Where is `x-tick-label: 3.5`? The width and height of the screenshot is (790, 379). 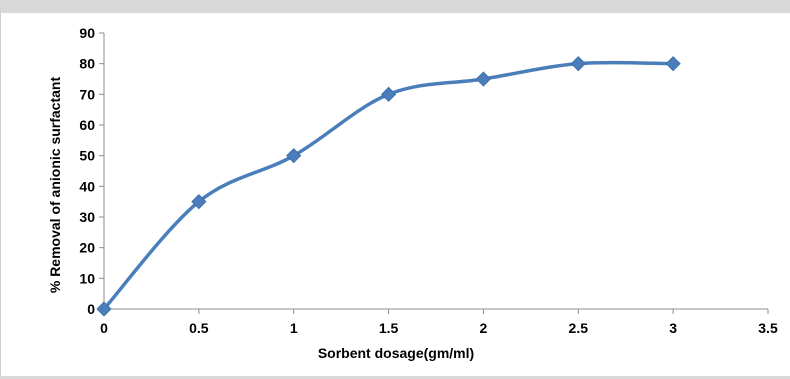 x-tick-label: 3.5 is located at coordinates (768, 328).